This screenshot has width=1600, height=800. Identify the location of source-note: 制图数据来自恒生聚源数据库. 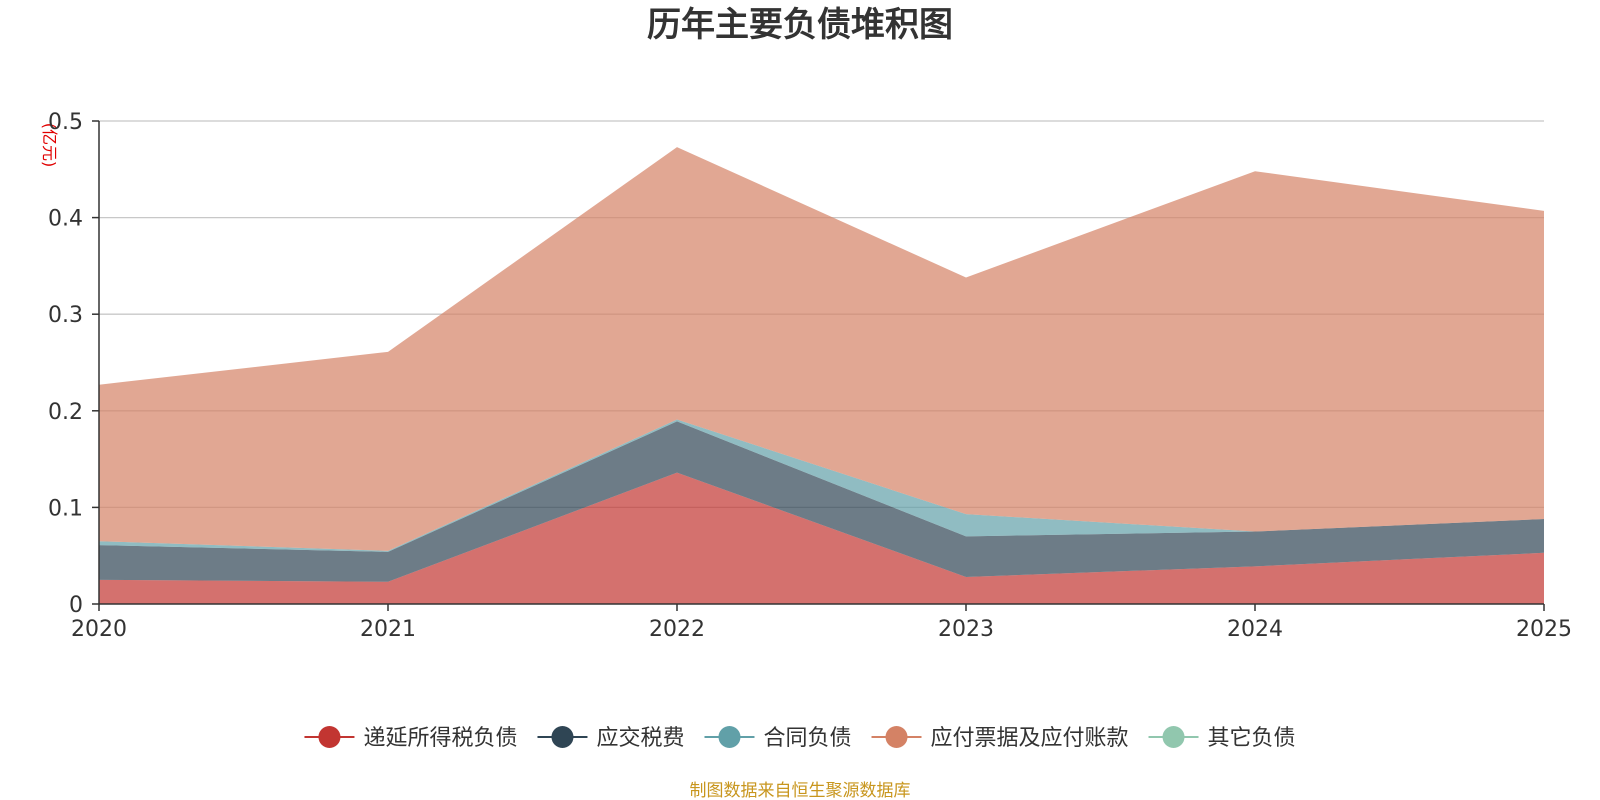
(800, 790).